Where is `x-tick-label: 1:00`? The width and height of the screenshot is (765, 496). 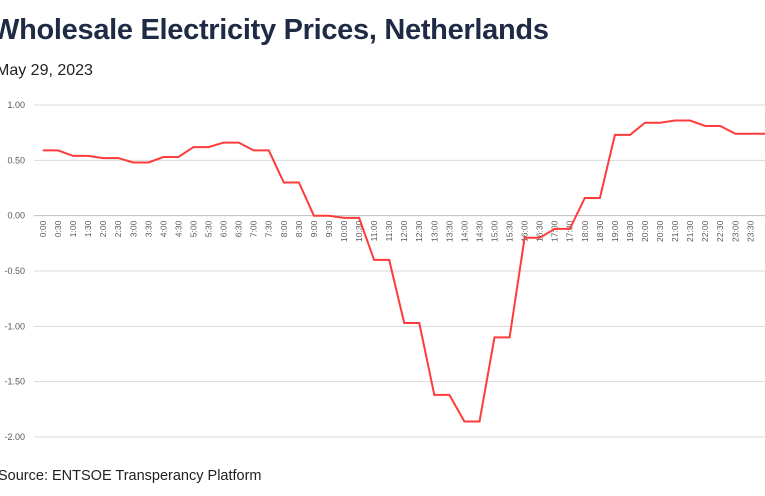
x-tick-label: 1:00 is located at coordinates (73, 228).